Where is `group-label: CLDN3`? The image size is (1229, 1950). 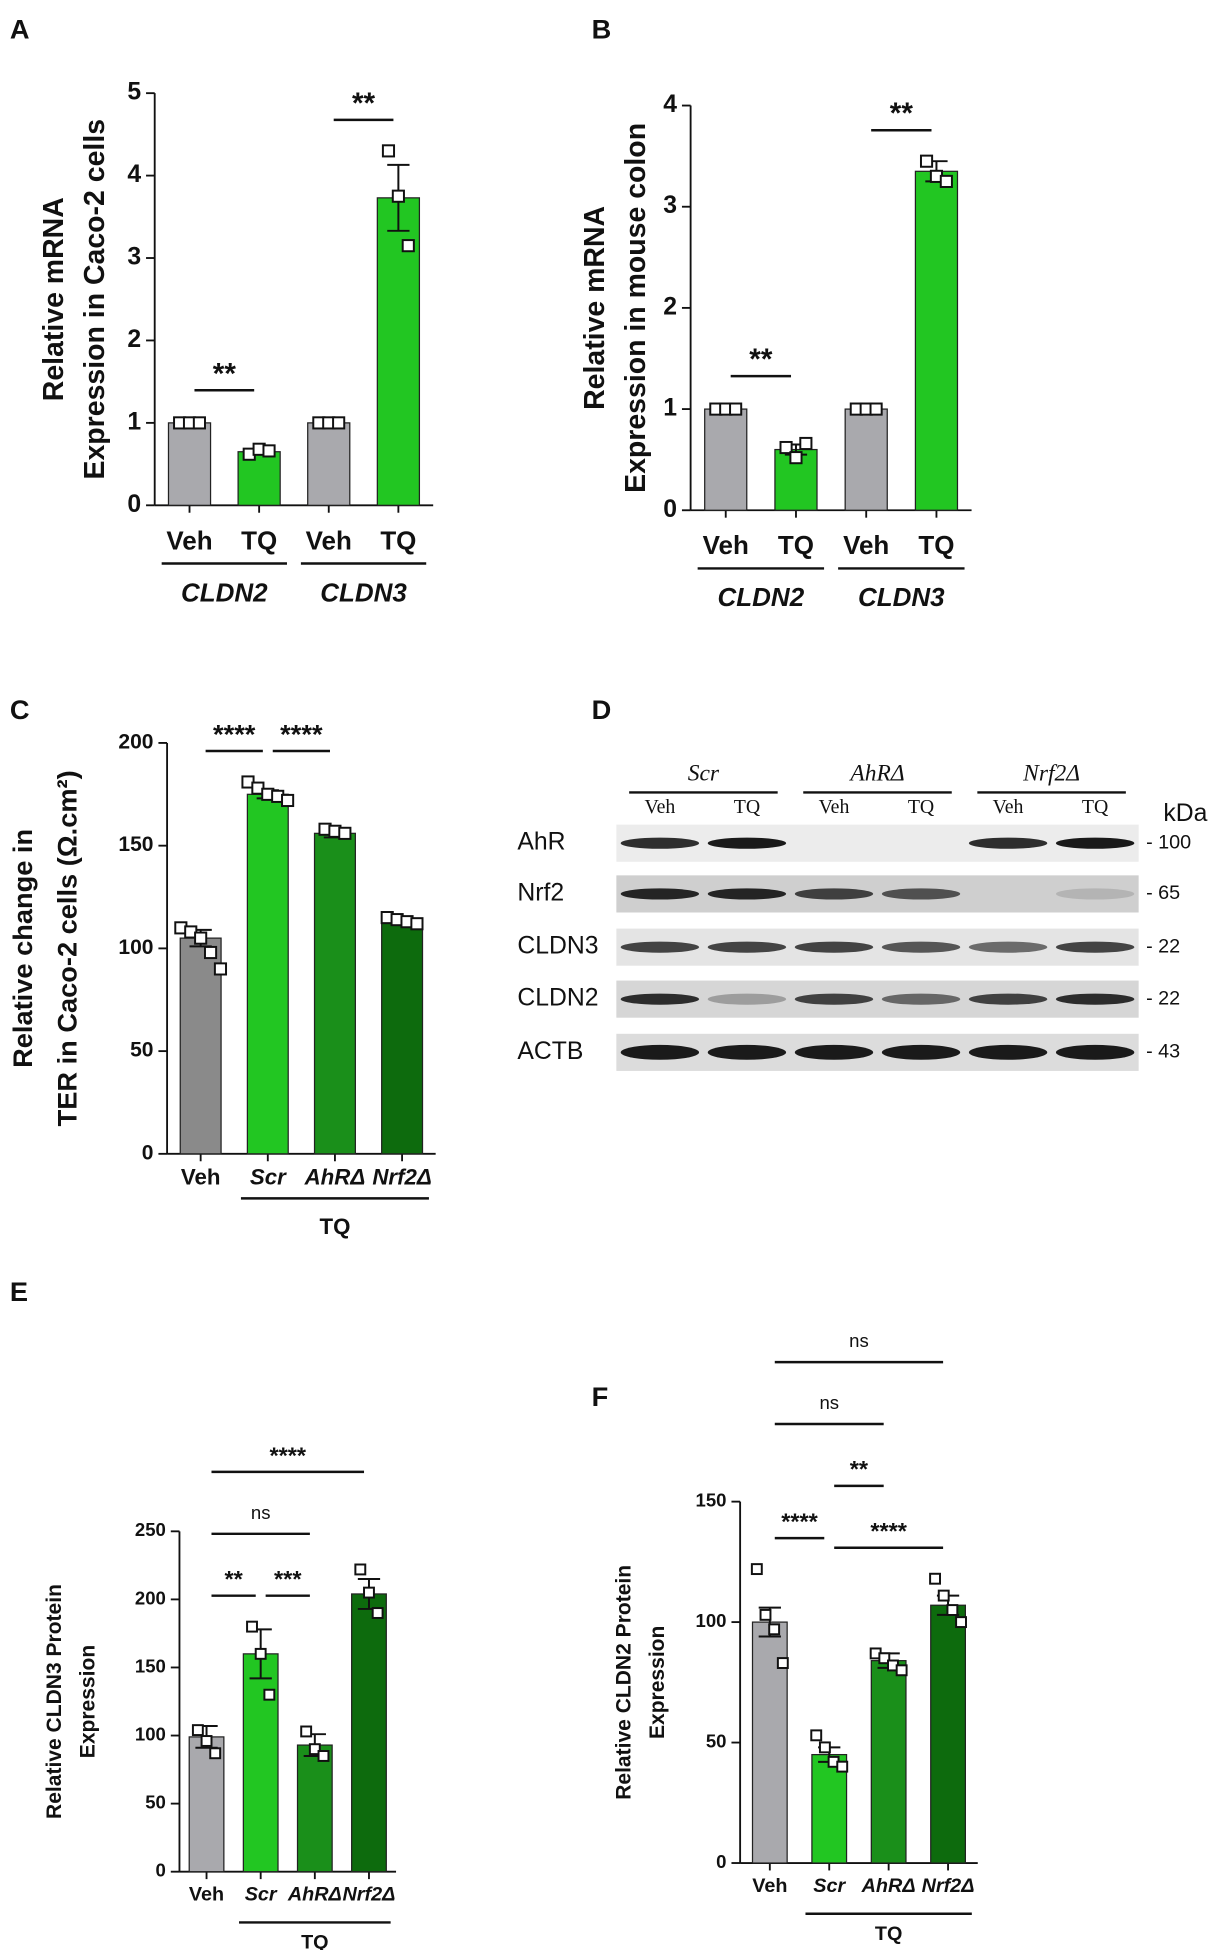
group-label: CLDN3 is located at coordinates (901, 597).